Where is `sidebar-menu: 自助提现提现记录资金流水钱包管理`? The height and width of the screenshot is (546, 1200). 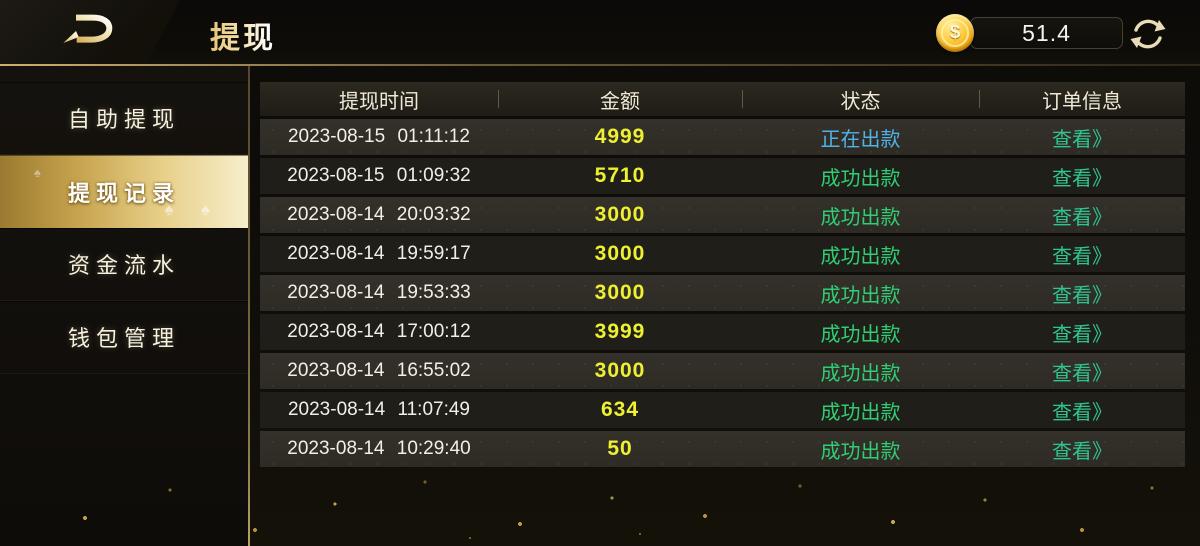
sidebar-menu: 自助提现提现记录资金流水钱包管理 is located at coordinates (124, 228).